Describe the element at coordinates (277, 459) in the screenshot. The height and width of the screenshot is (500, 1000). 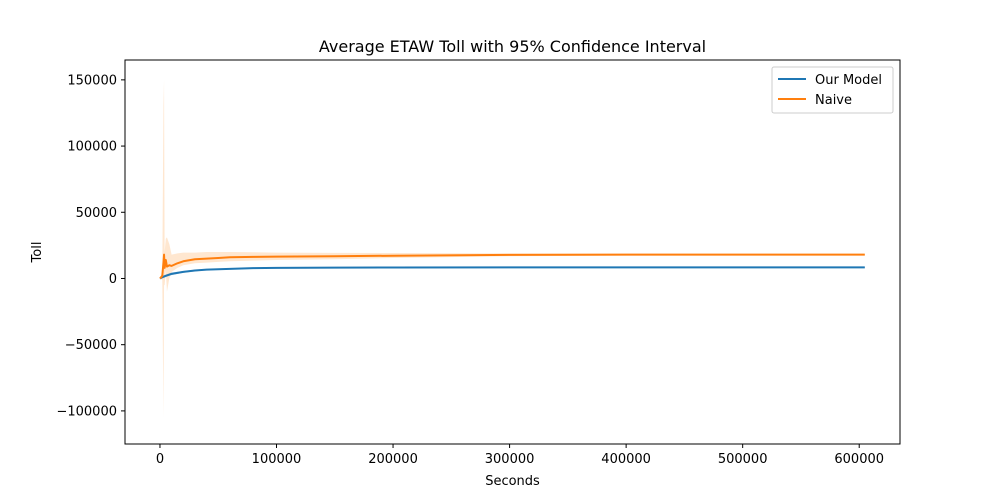
I see `x-tick-label: 100000` at that location.